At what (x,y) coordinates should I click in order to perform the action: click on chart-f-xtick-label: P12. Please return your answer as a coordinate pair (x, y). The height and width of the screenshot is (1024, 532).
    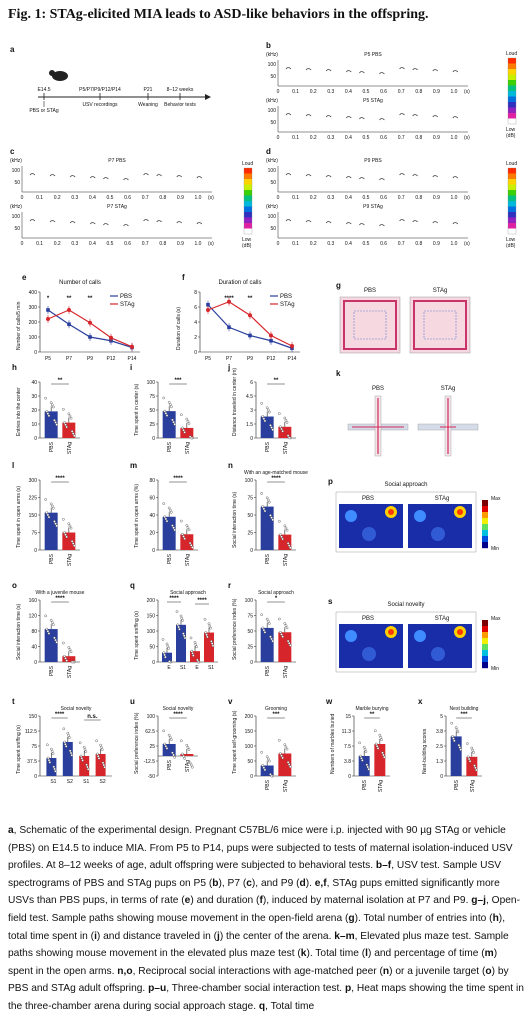
    Looking at the image, I should click on (271, 359).